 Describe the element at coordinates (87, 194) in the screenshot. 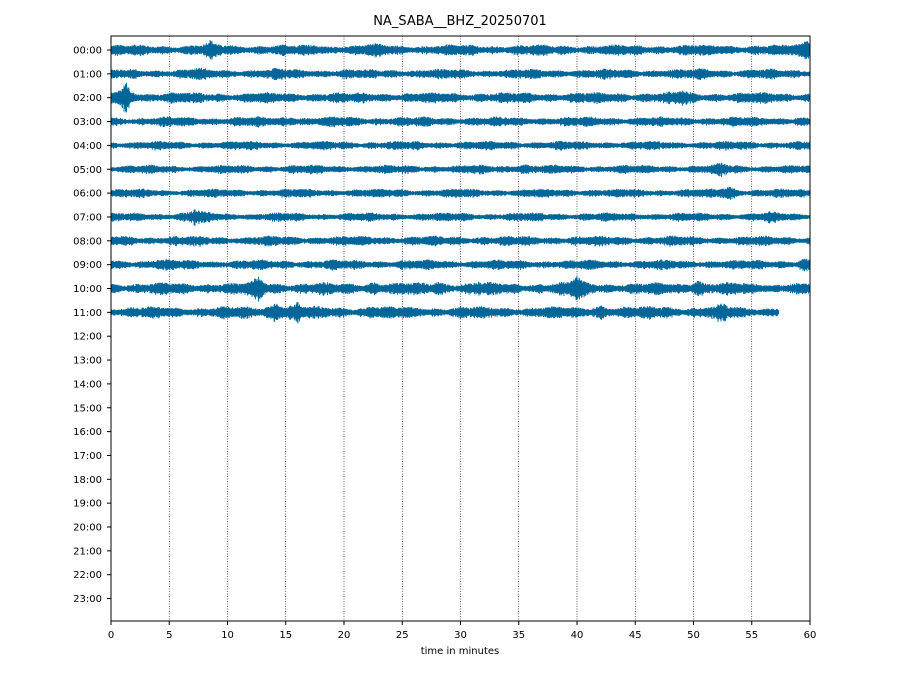

I see `y-tick-label: 06:00` at that location.